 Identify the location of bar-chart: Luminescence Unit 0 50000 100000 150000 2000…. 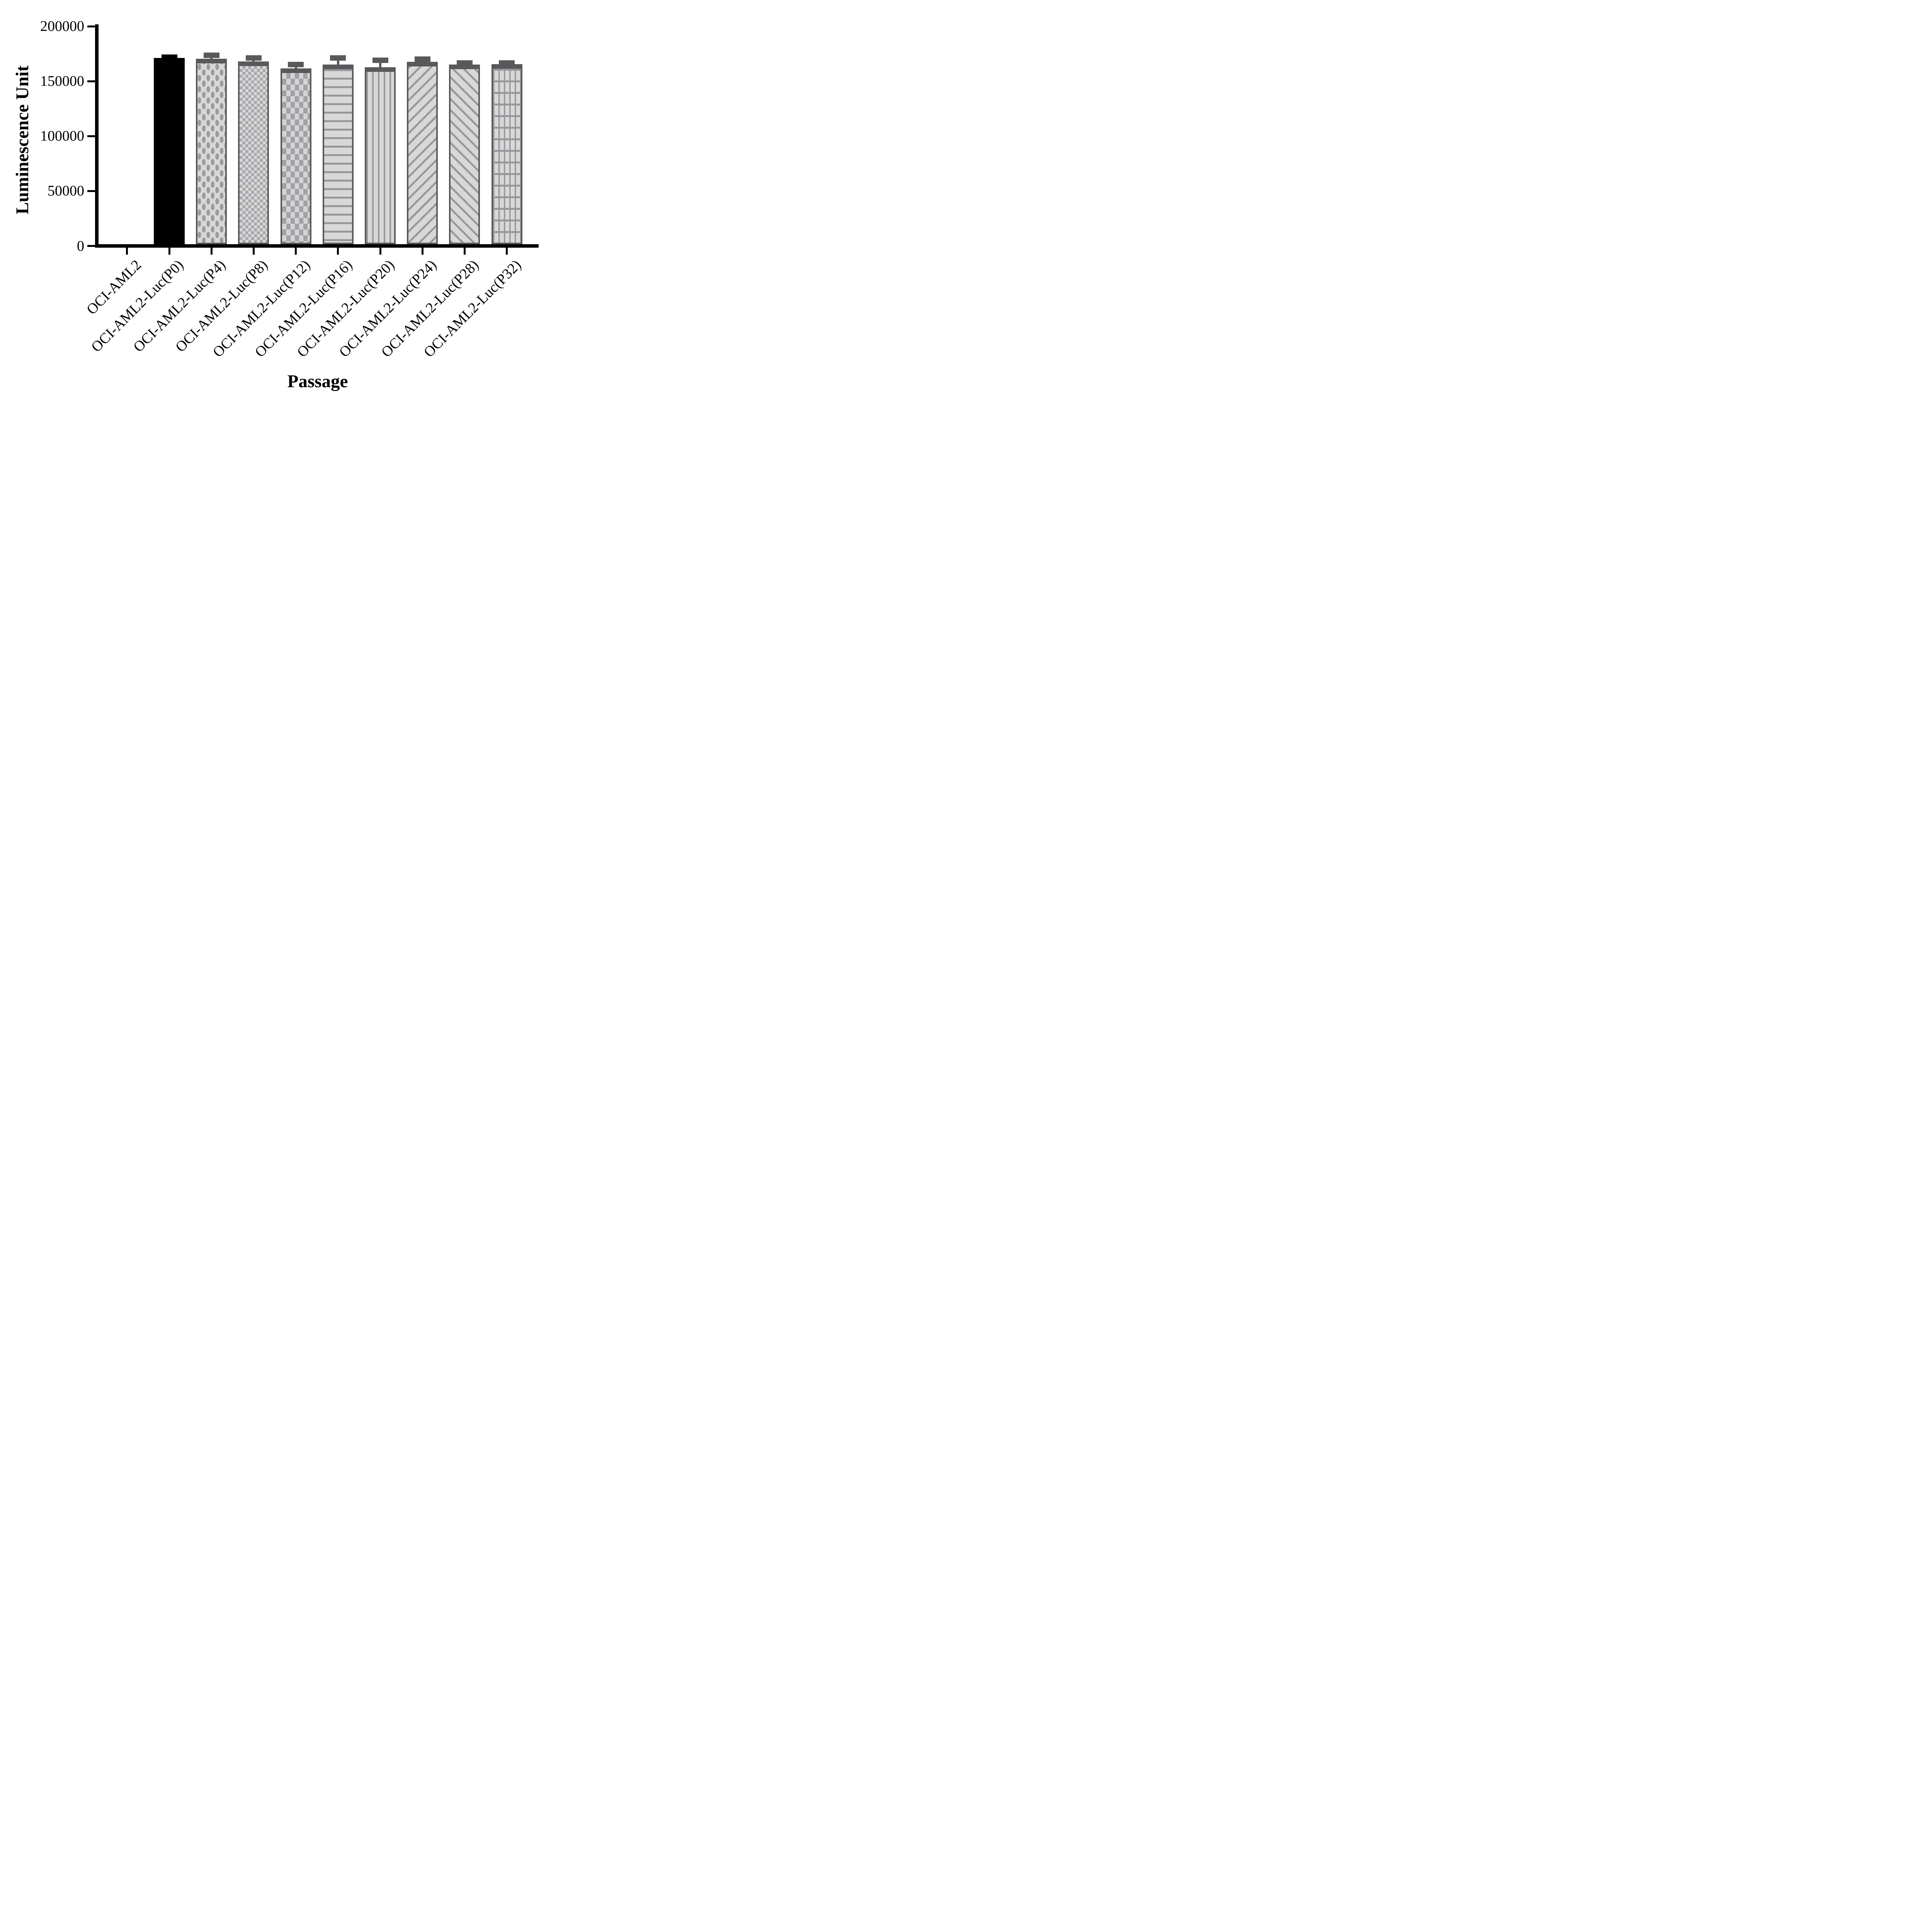
(284, 202).